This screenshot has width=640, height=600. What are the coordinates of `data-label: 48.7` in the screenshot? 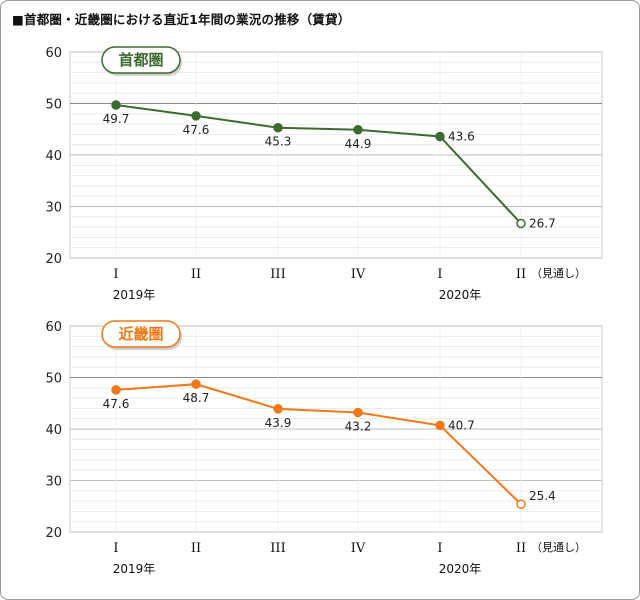 It's located at (196, 398).